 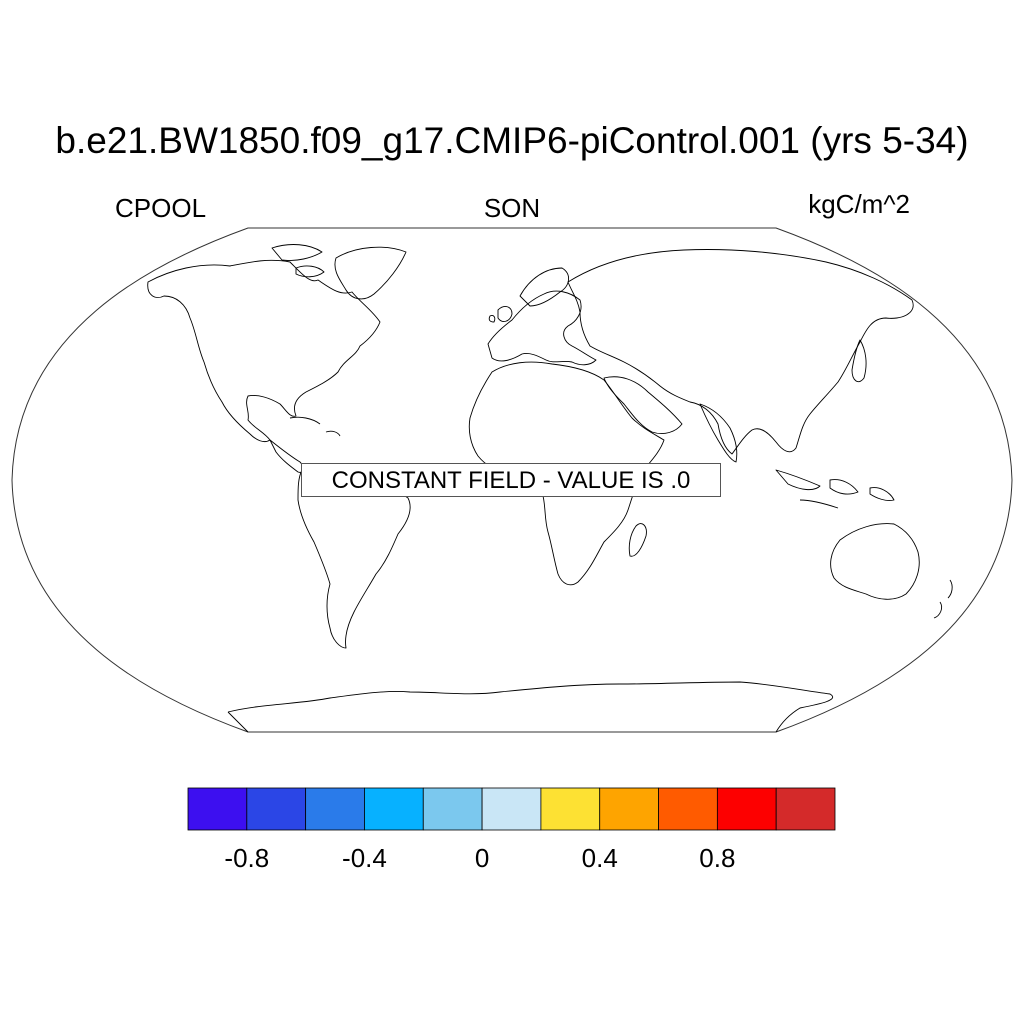 I want to click on coast-asia, so click(x=740, y=352).